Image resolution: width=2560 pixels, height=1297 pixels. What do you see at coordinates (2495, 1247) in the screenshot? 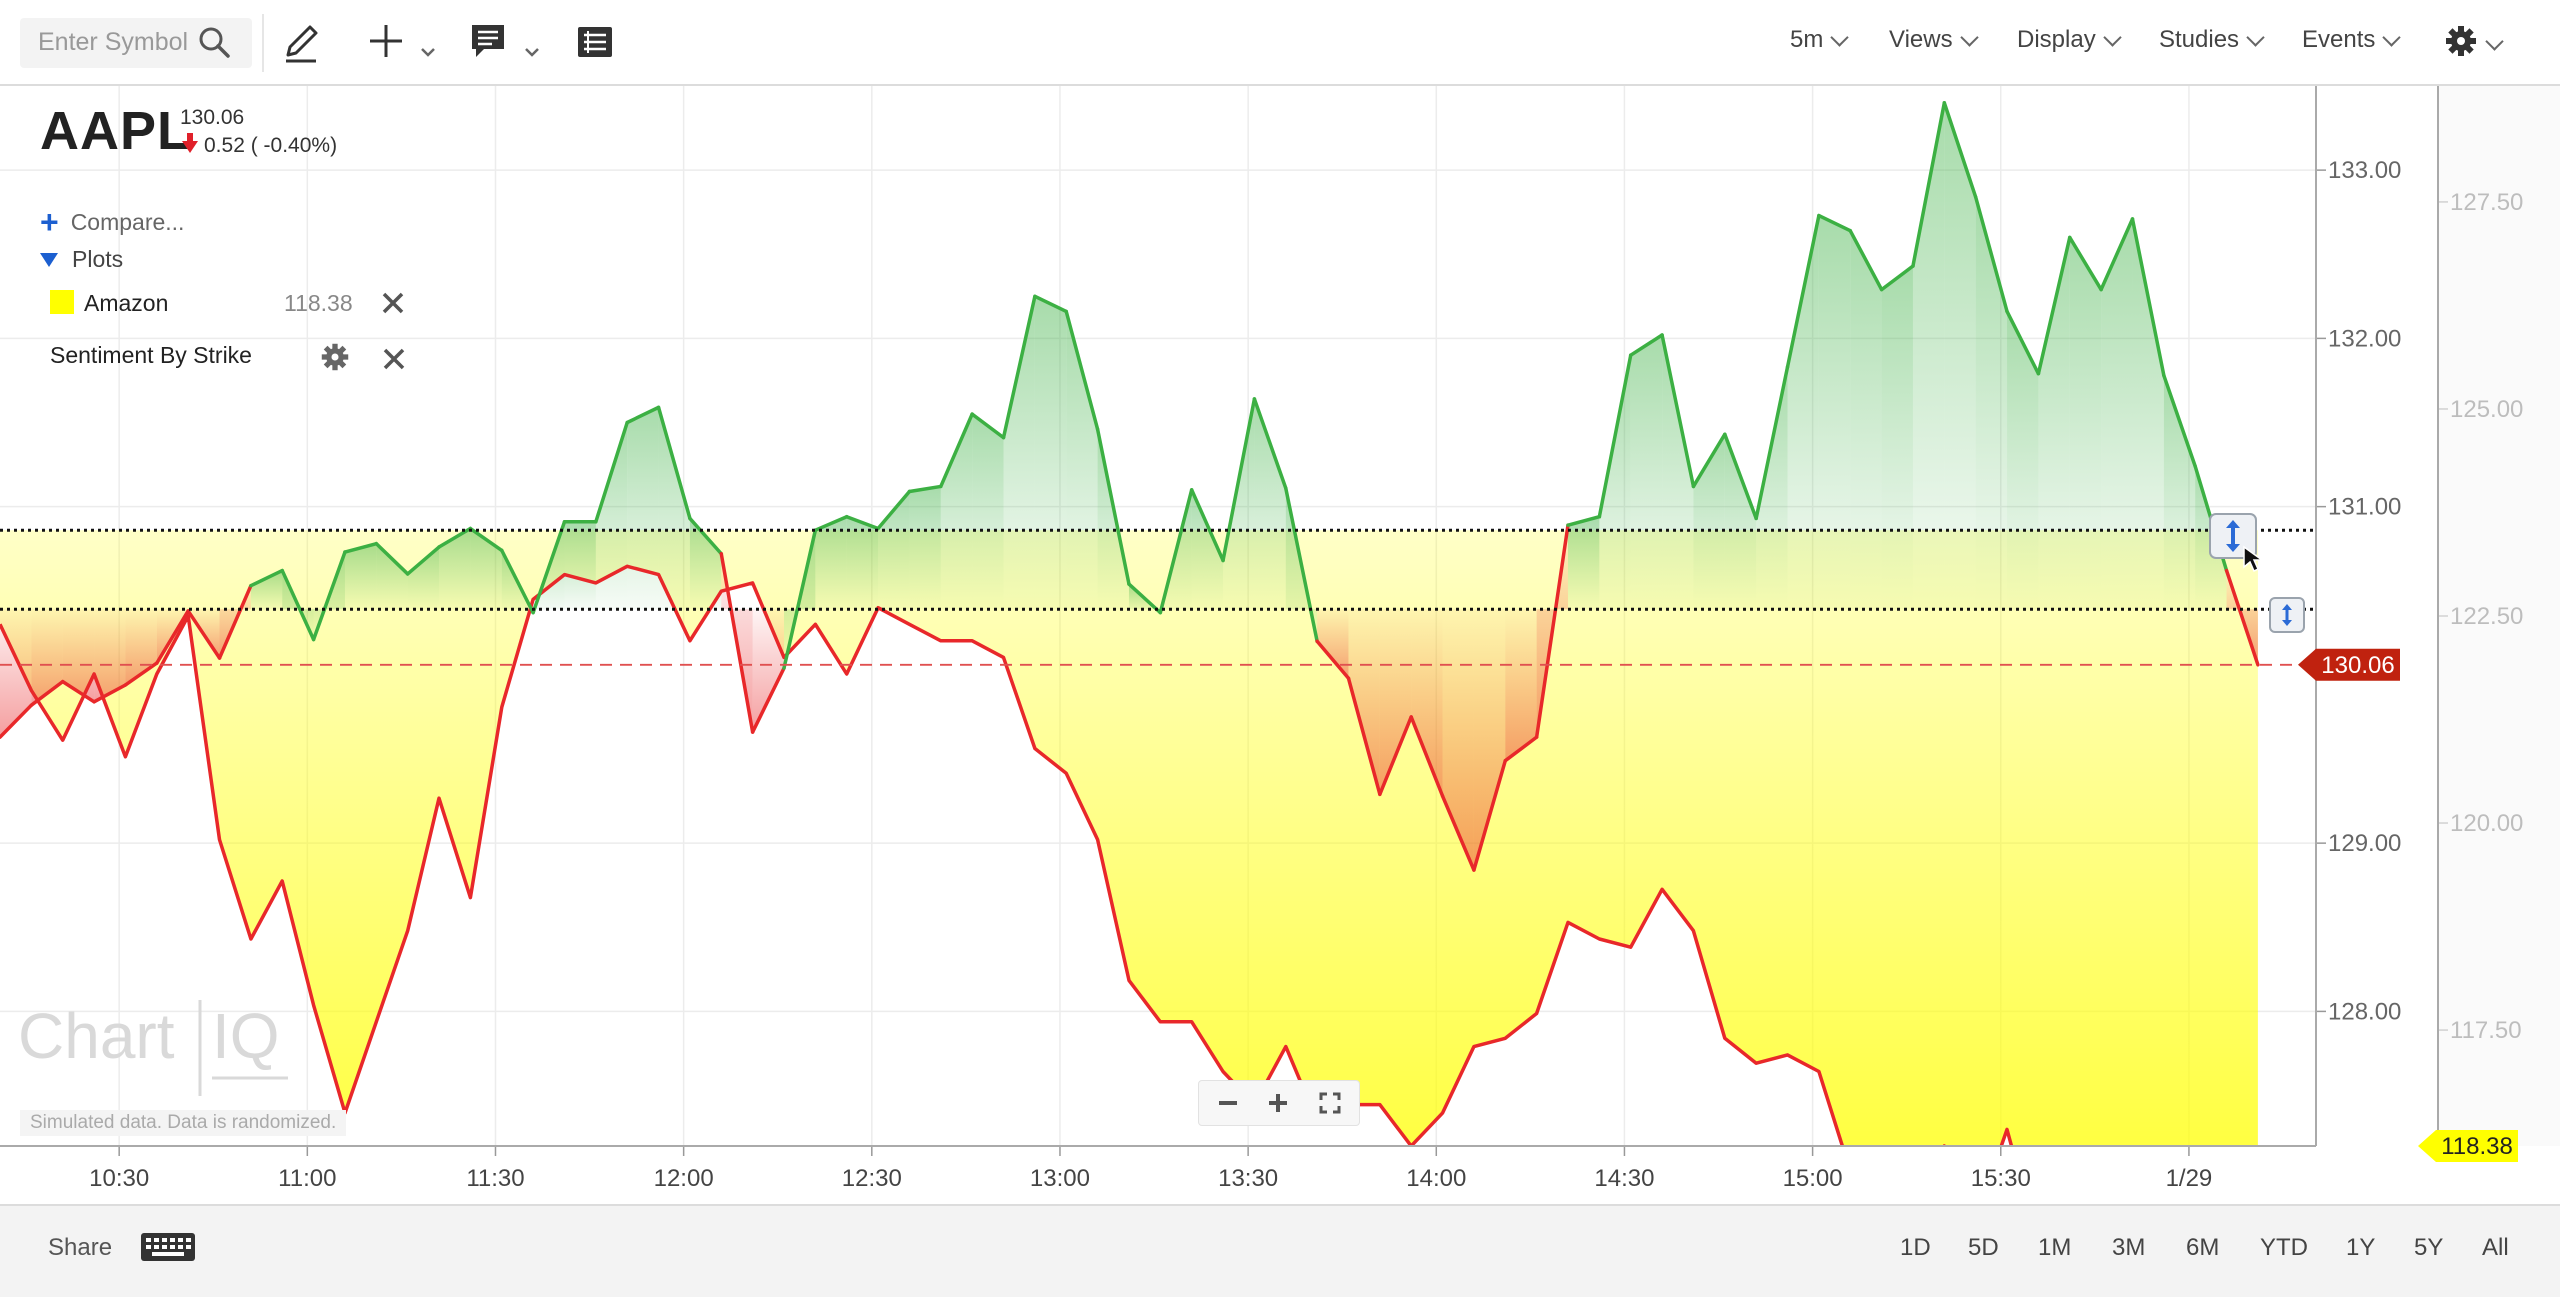
I see `range-all-button: All` at bounding box center [2495, 1247].